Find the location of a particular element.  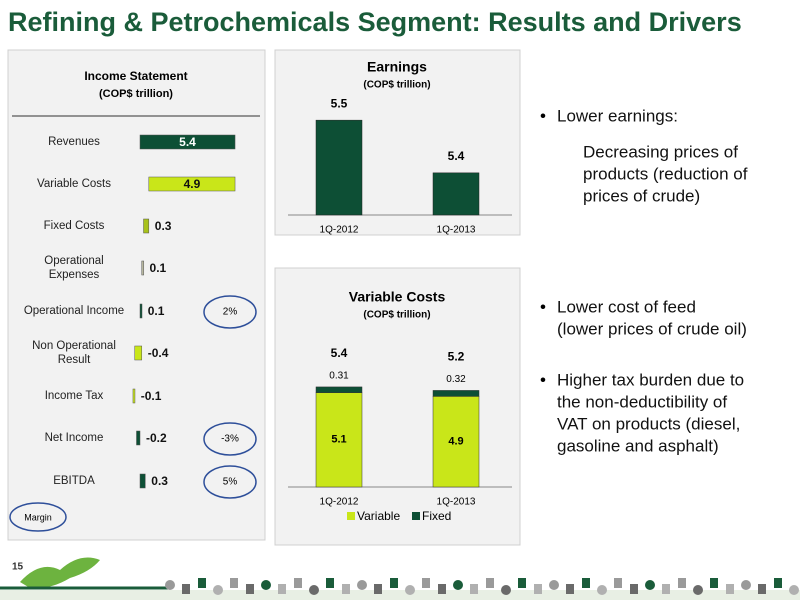

bullet-text: Lower earnings: is located at coordinates (617, 115).